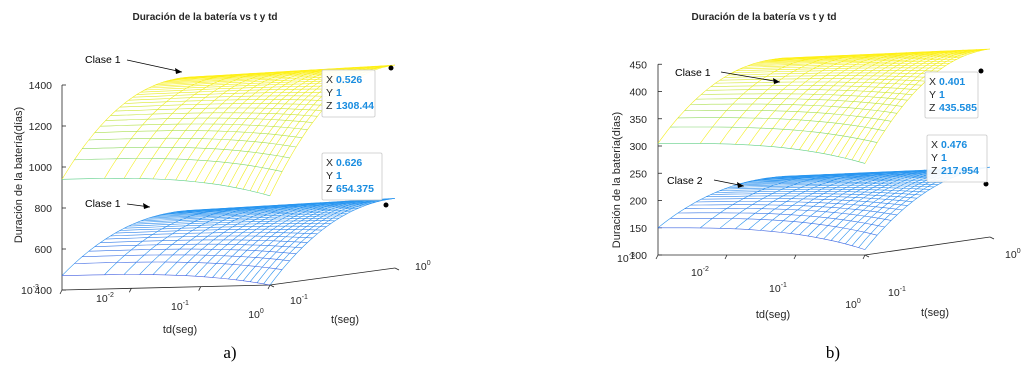  Describe the element at coordinates (349, 163) in the screenshot. I see `datatip-value-x: 0.626` at that location.